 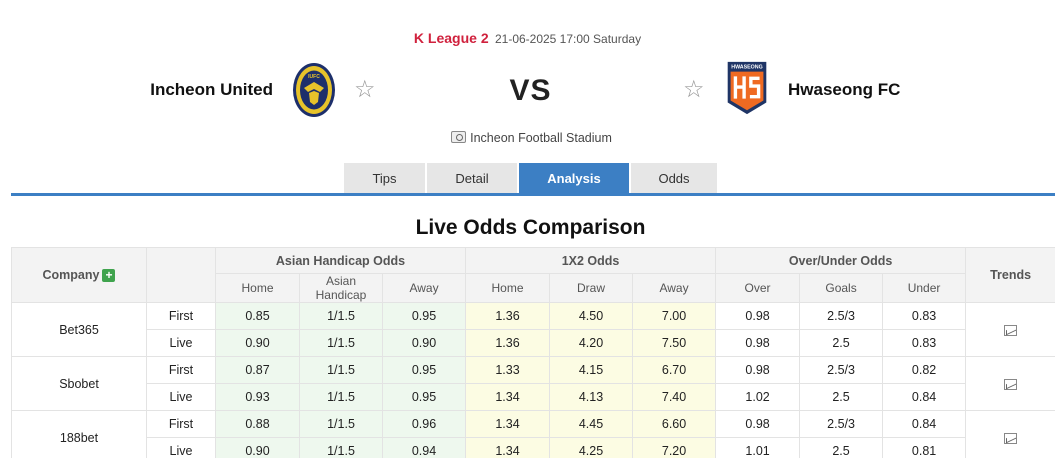 What do you see at coordinates (424, 343) in the screenshot?
I see `ah-away-odds: 0.90` at bounding box center [424, 343].